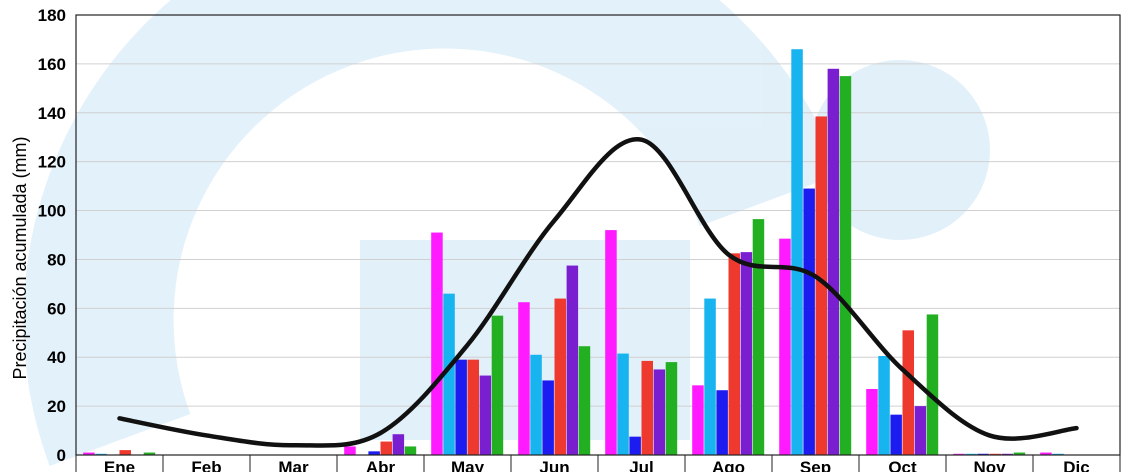 The width and height of the screenshot is (1139, 472). What do you see at coordinates (61, 455) in the screenshot?
I see `y-tick-label: 0` at bounding box center [61, 455].